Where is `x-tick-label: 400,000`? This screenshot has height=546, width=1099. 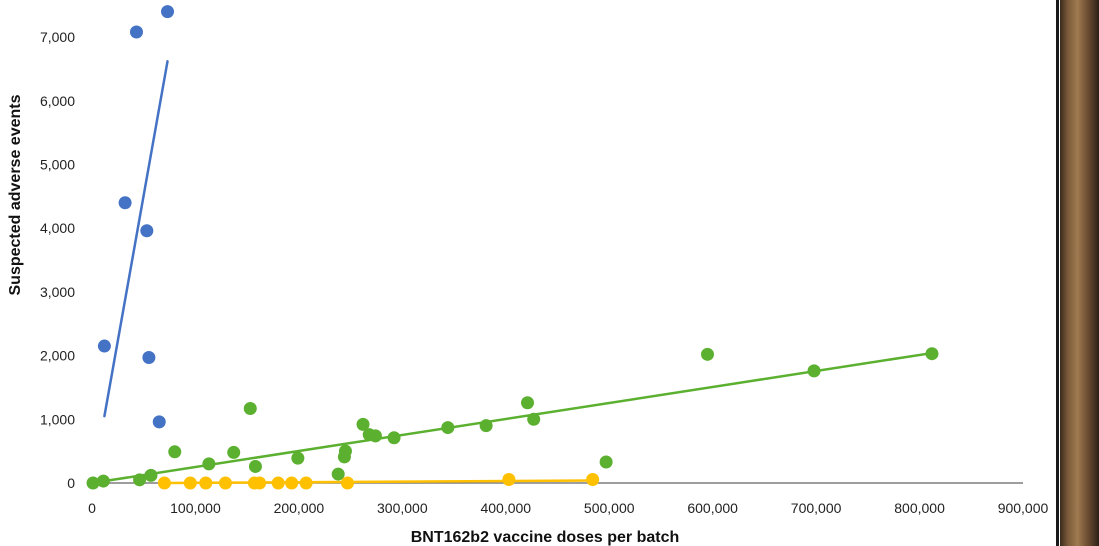
x-tick-label: 400,000 is located at coordinates (505, 508).